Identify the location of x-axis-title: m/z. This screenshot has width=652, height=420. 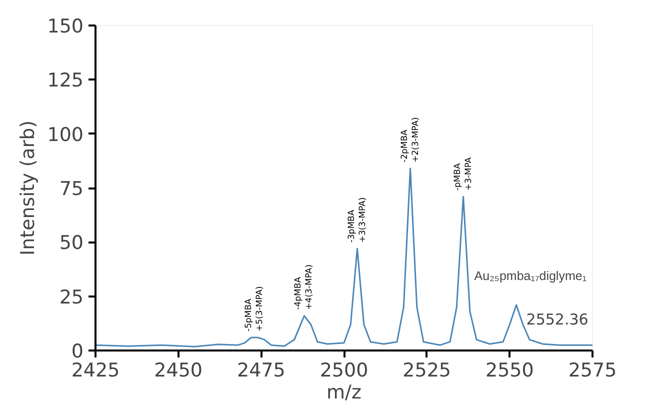
(344, 393).